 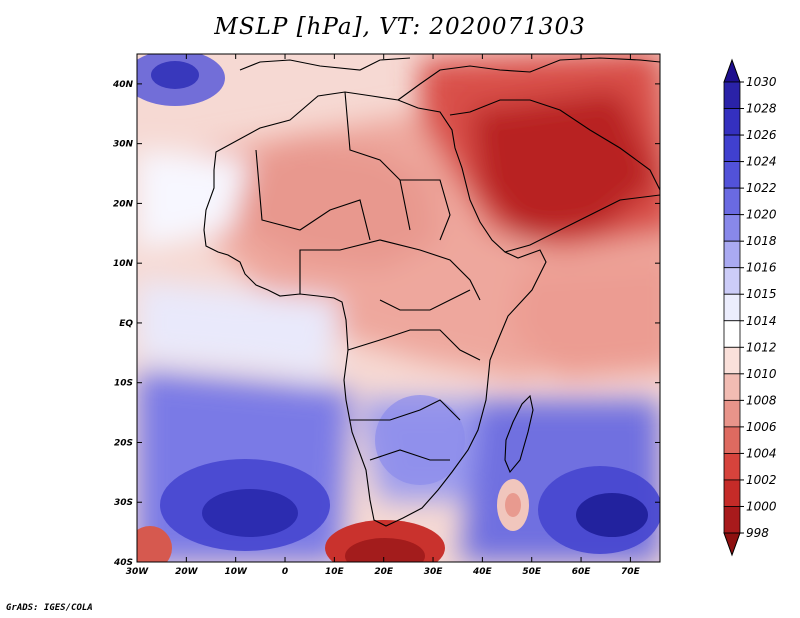 What do you see at coordinates (138, 572) in the screenshot?
I see `x-tick-label: 30W` at bounding box center [138, 572].